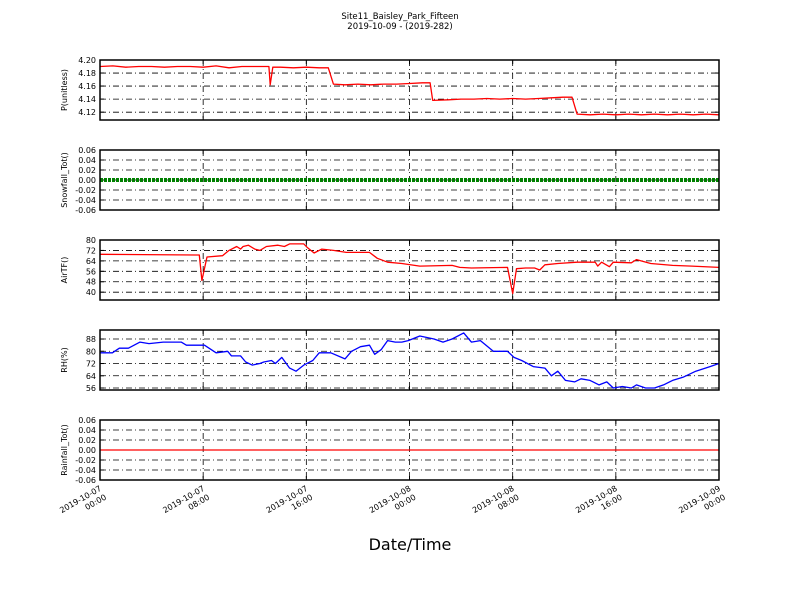 This screenshot has height=604, width=800. I want to click on y-tick-label: 48, so click(91, 282).